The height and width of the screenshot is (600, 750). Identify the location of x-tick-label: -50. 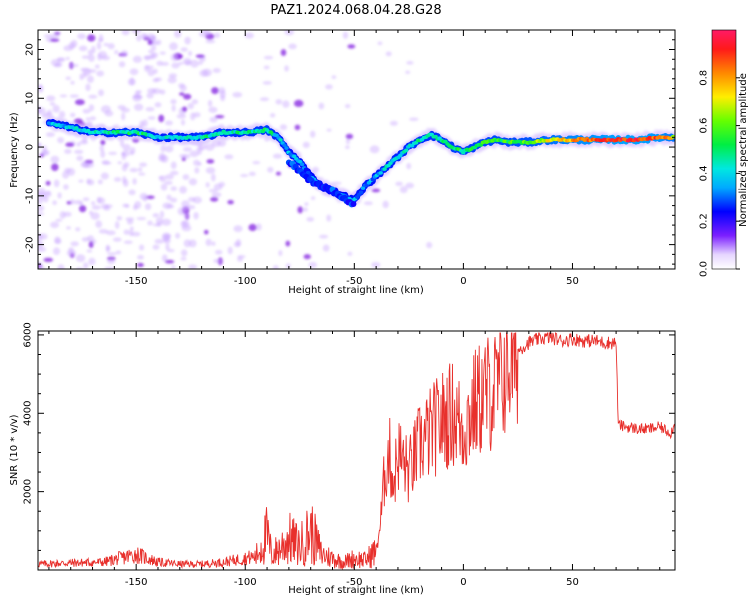
(354, 582).